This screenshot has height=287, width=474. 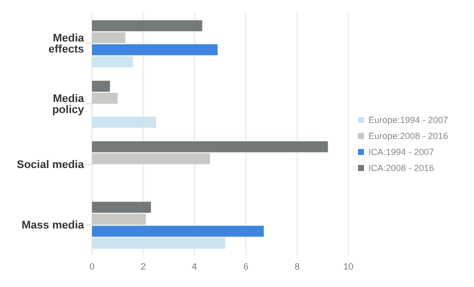 What do you see at coordinates (143, 266) in the screenshot?
I see `x-tick-label: 2` at bounding box center [143, 266].